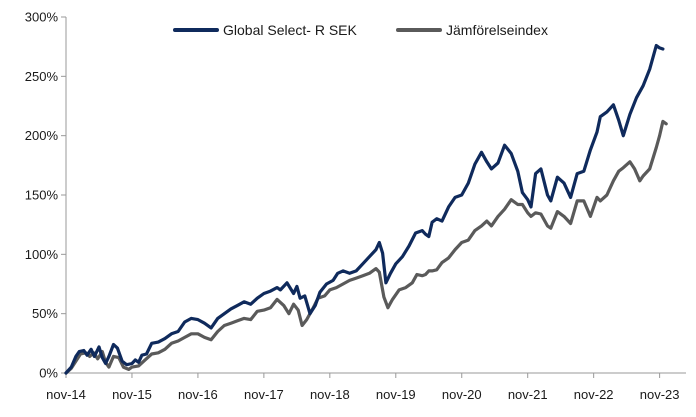 This screenshot has width=696, height=417. I want to click on x-tick-label: nov-23, so click(660, 394).